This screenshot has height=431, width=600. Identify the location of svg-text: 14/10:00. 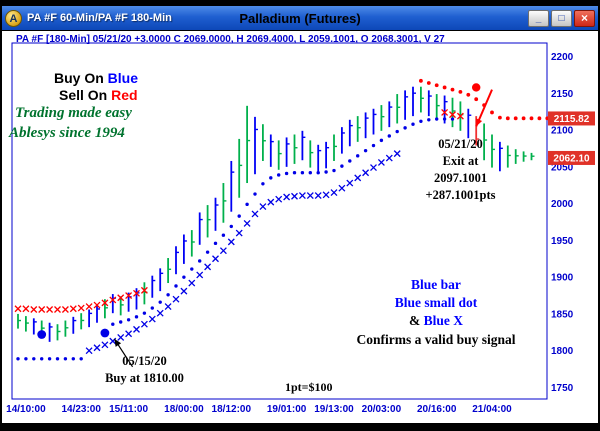
(26, 409).